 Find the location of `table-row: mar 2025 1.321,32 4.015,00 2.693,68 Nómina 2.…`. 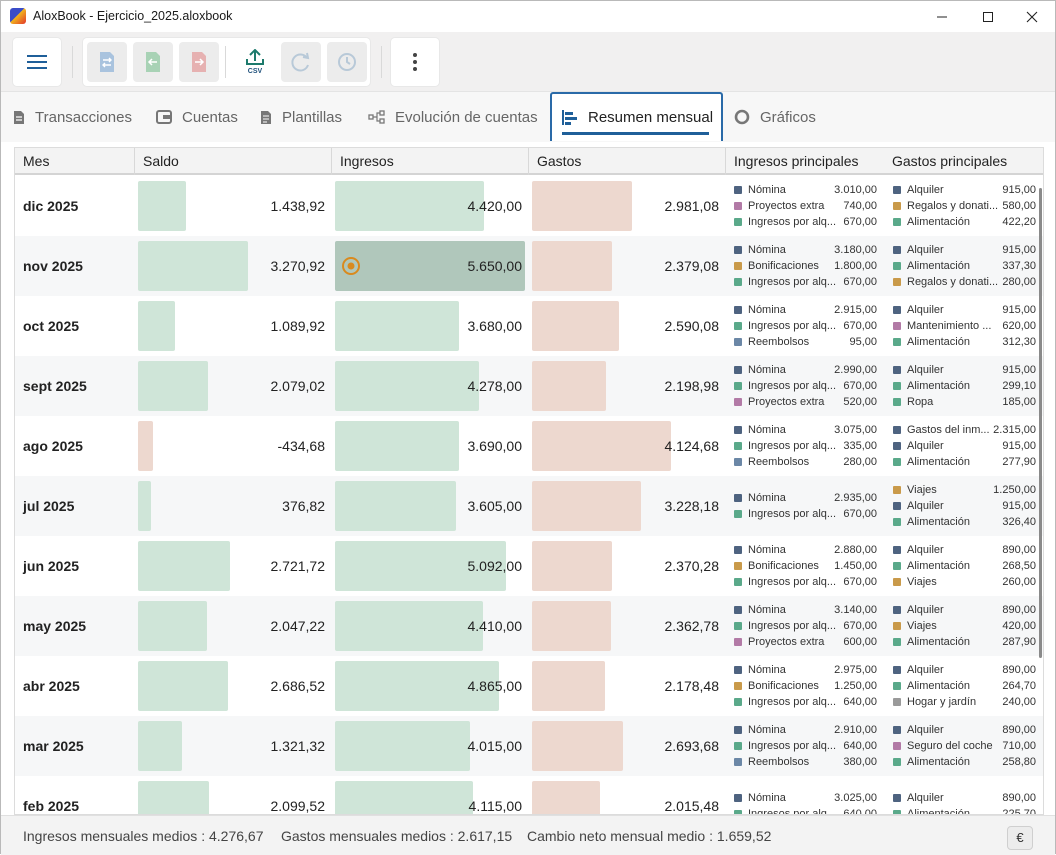

table-row: mar 2025 1.321,32 4.015,00 2.693,68 Nómina 2.… is located at coordinates (529, 746).